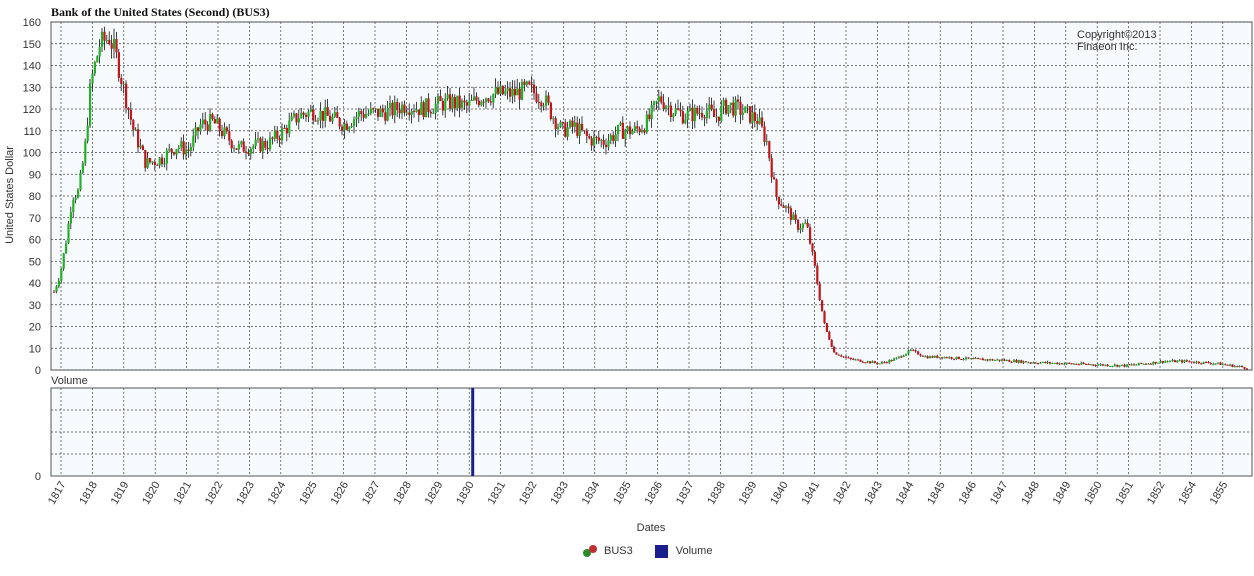 The height and width of the screenshot is (576, 1254). Describe the element at coordinates (905, 493) in the screenshot. I see `x-tick-label: 1844` at that location.